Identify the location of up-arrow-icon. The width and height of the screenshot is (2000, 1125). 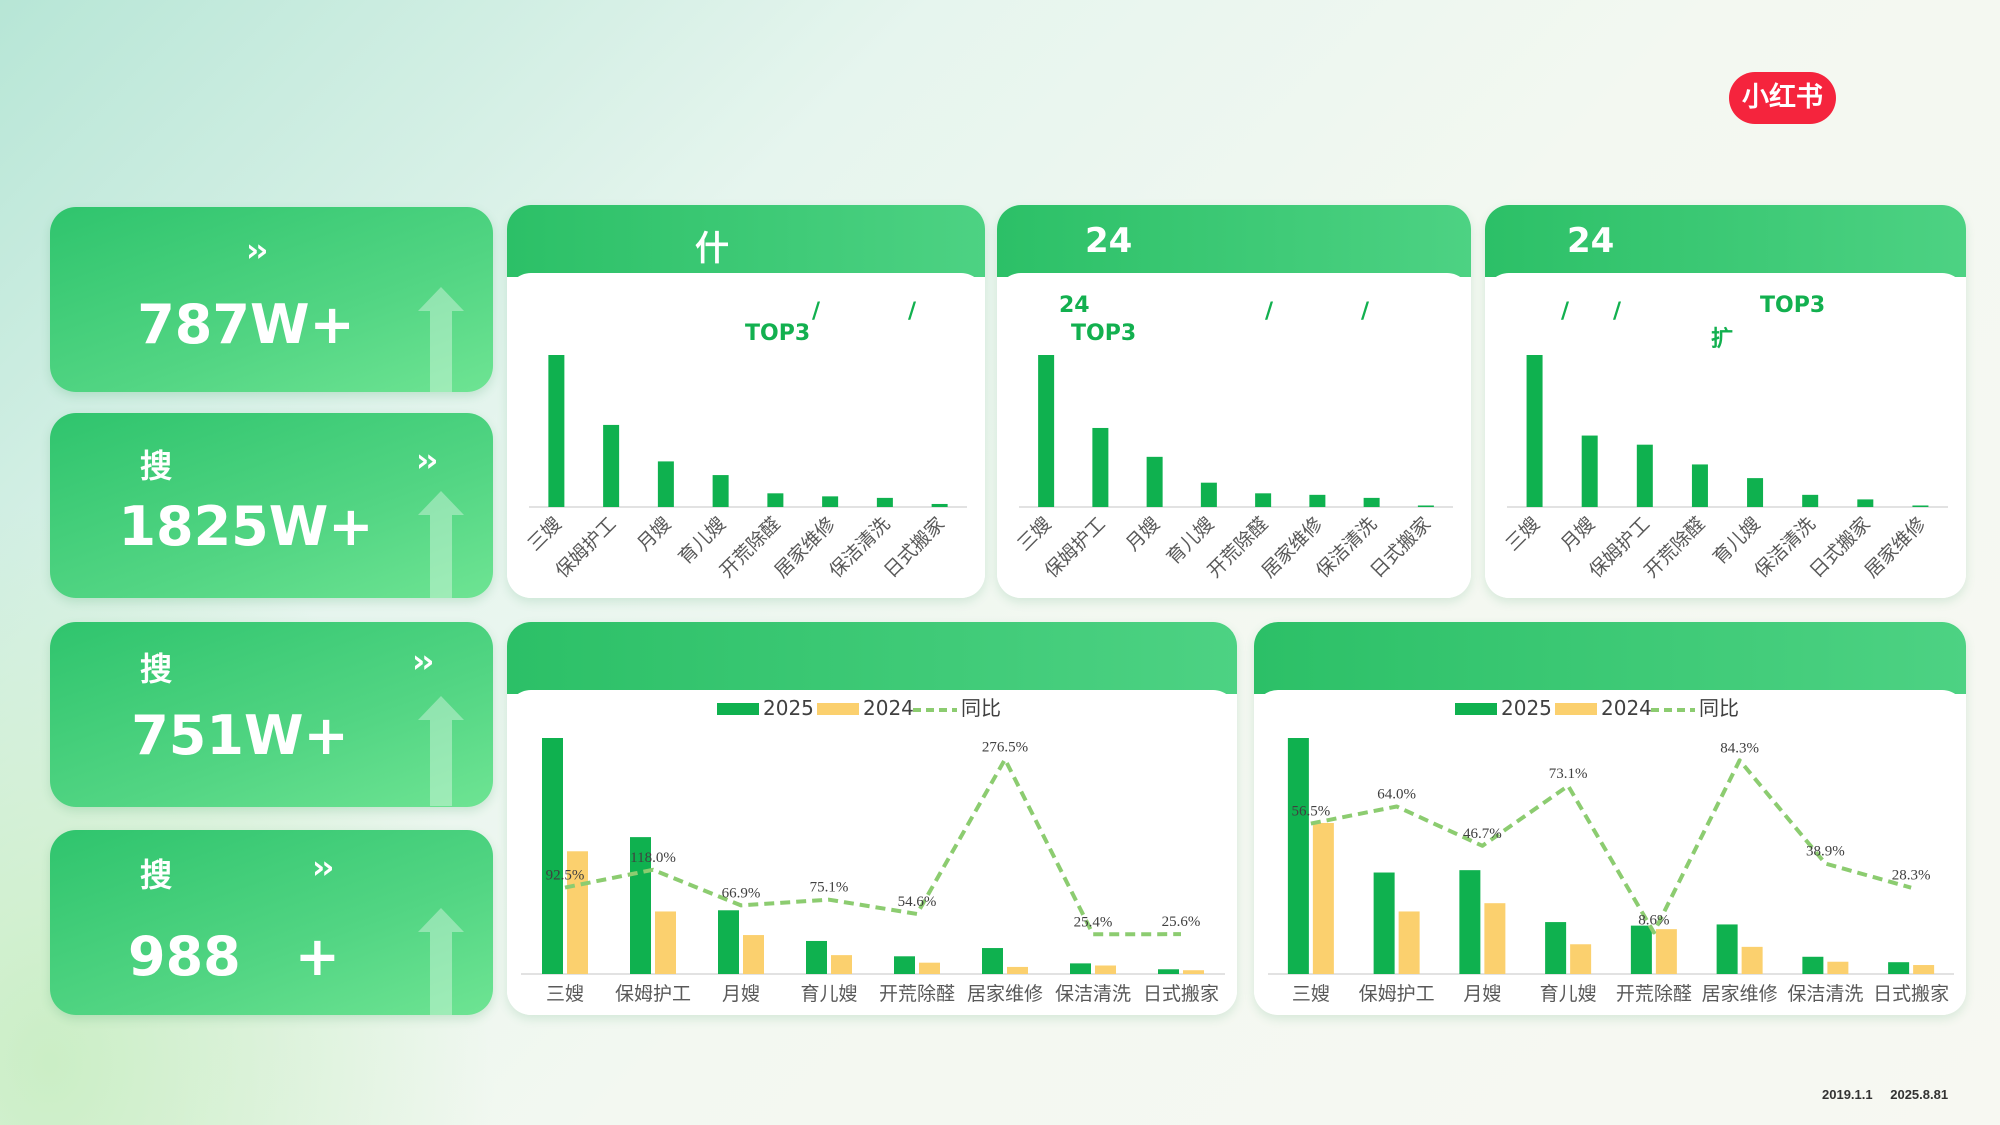
(441, 544).